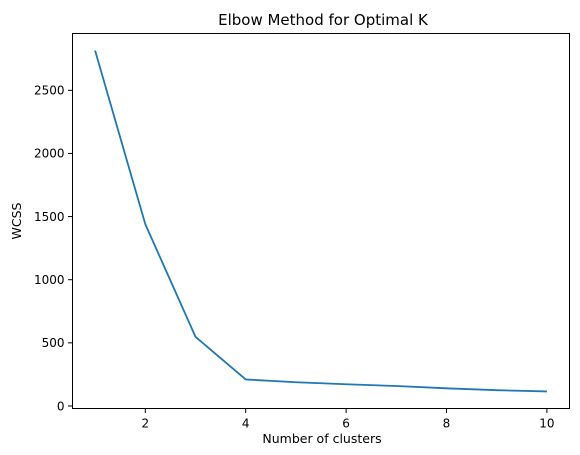  What do you see at coordinates (546, 424) in the screenshot?
I see `x-tick-label: 10` at bounding box center [546, 424].